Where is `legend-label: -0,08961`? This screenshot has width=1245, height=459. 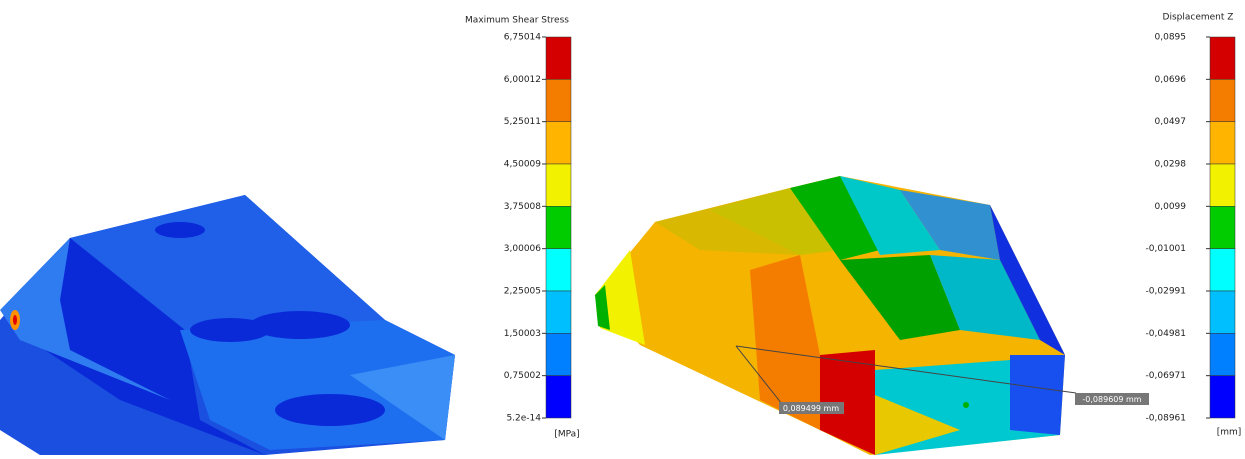 legend-label: -0,08961 is located at coordinates (1166, 419).